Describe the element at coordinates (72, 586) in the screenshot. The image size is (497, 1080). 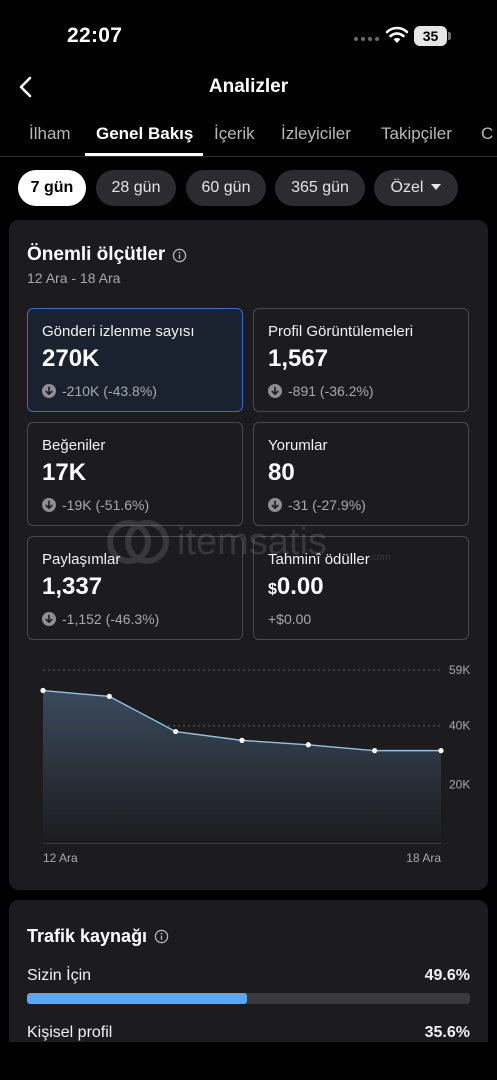
I see `metric-value: 1,337` at that location.